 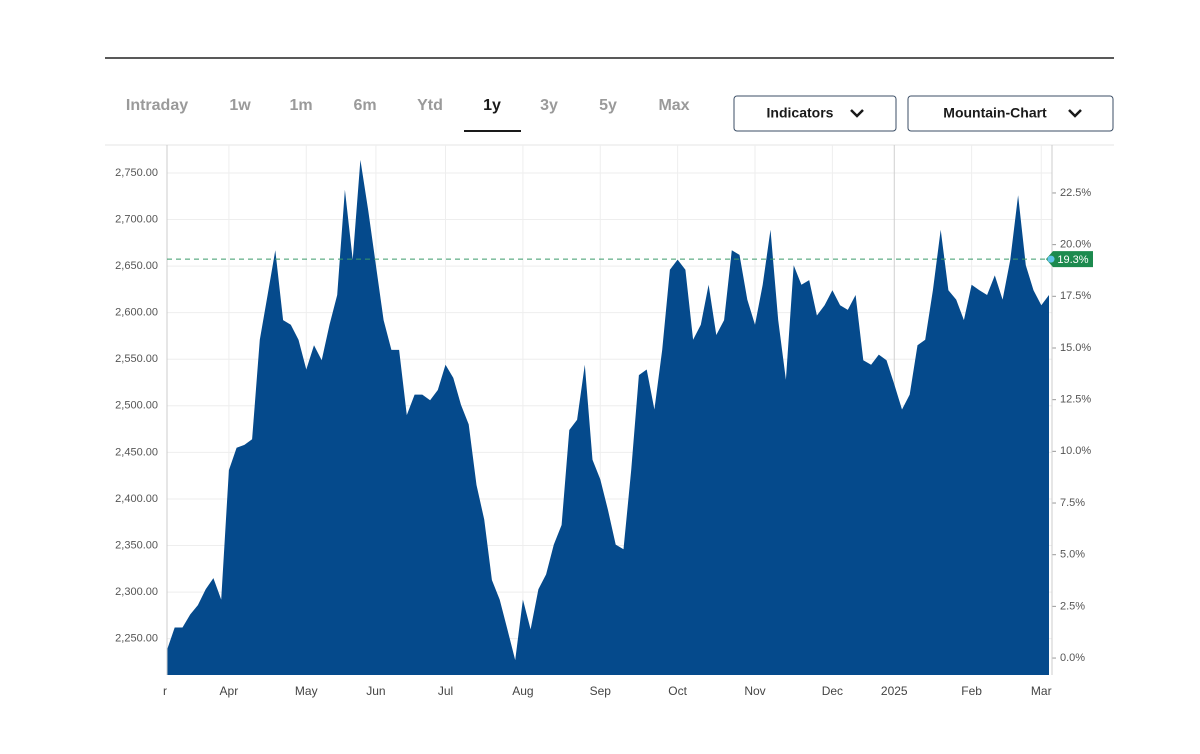 What do you see at coordinates (165, 691) in the screenshot?
I see `x-tick-label: r` at bounding box center [165, 691].